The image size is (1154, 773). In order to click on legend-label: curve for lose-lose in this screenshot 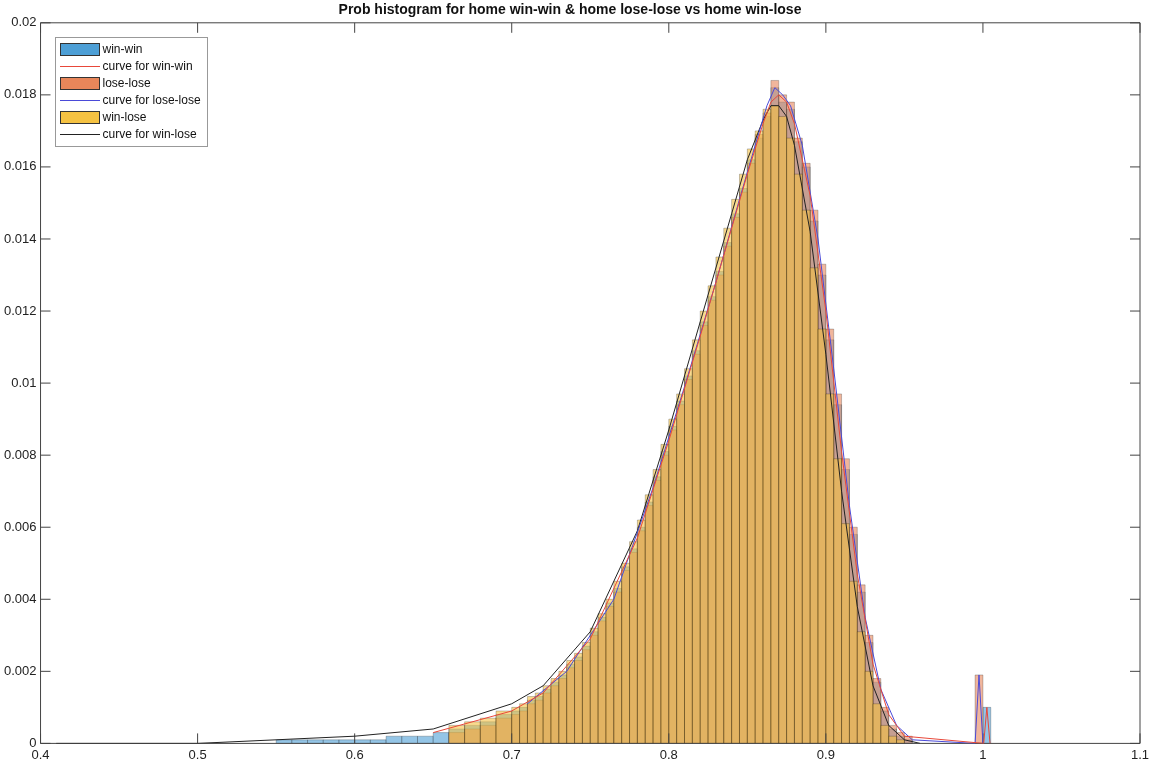, I will do `click(151, 100)`.